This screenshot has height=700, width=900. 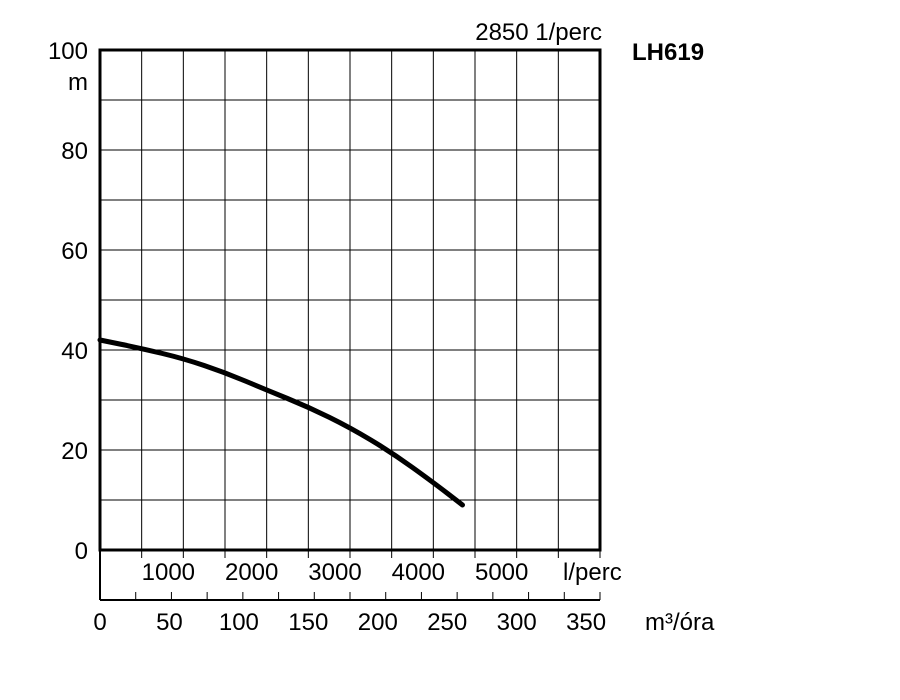 I want to click on x-tick-label-lpm: 4000, so click(x=418, y=572).